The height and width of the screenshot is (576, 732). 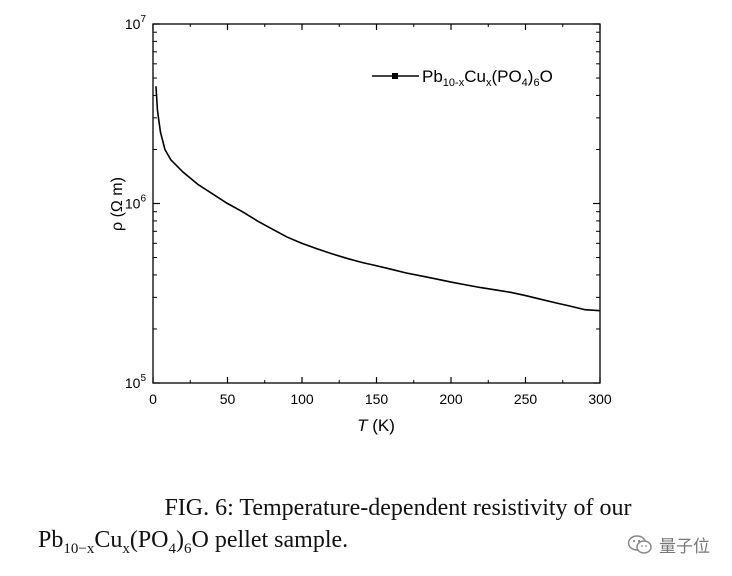 I want to click on x-axis-label-symbol: T, so click(x=363, y=425).